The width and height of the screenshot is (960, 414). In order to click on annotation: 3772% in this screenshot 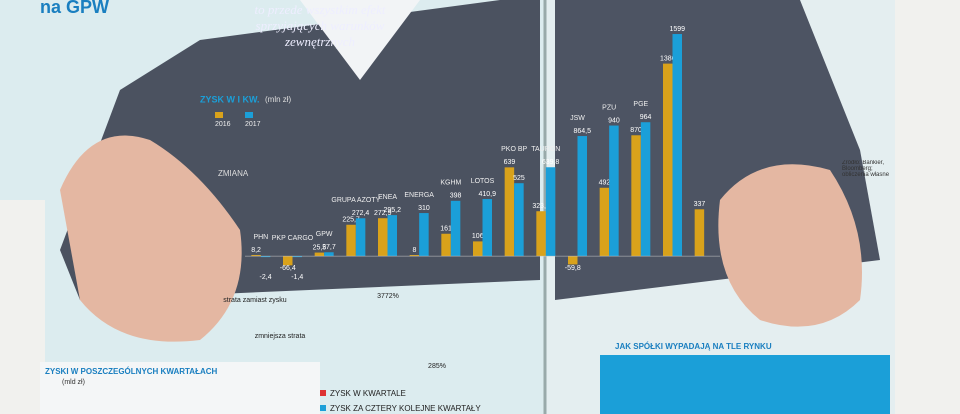, I will do `click(388, 296)`.